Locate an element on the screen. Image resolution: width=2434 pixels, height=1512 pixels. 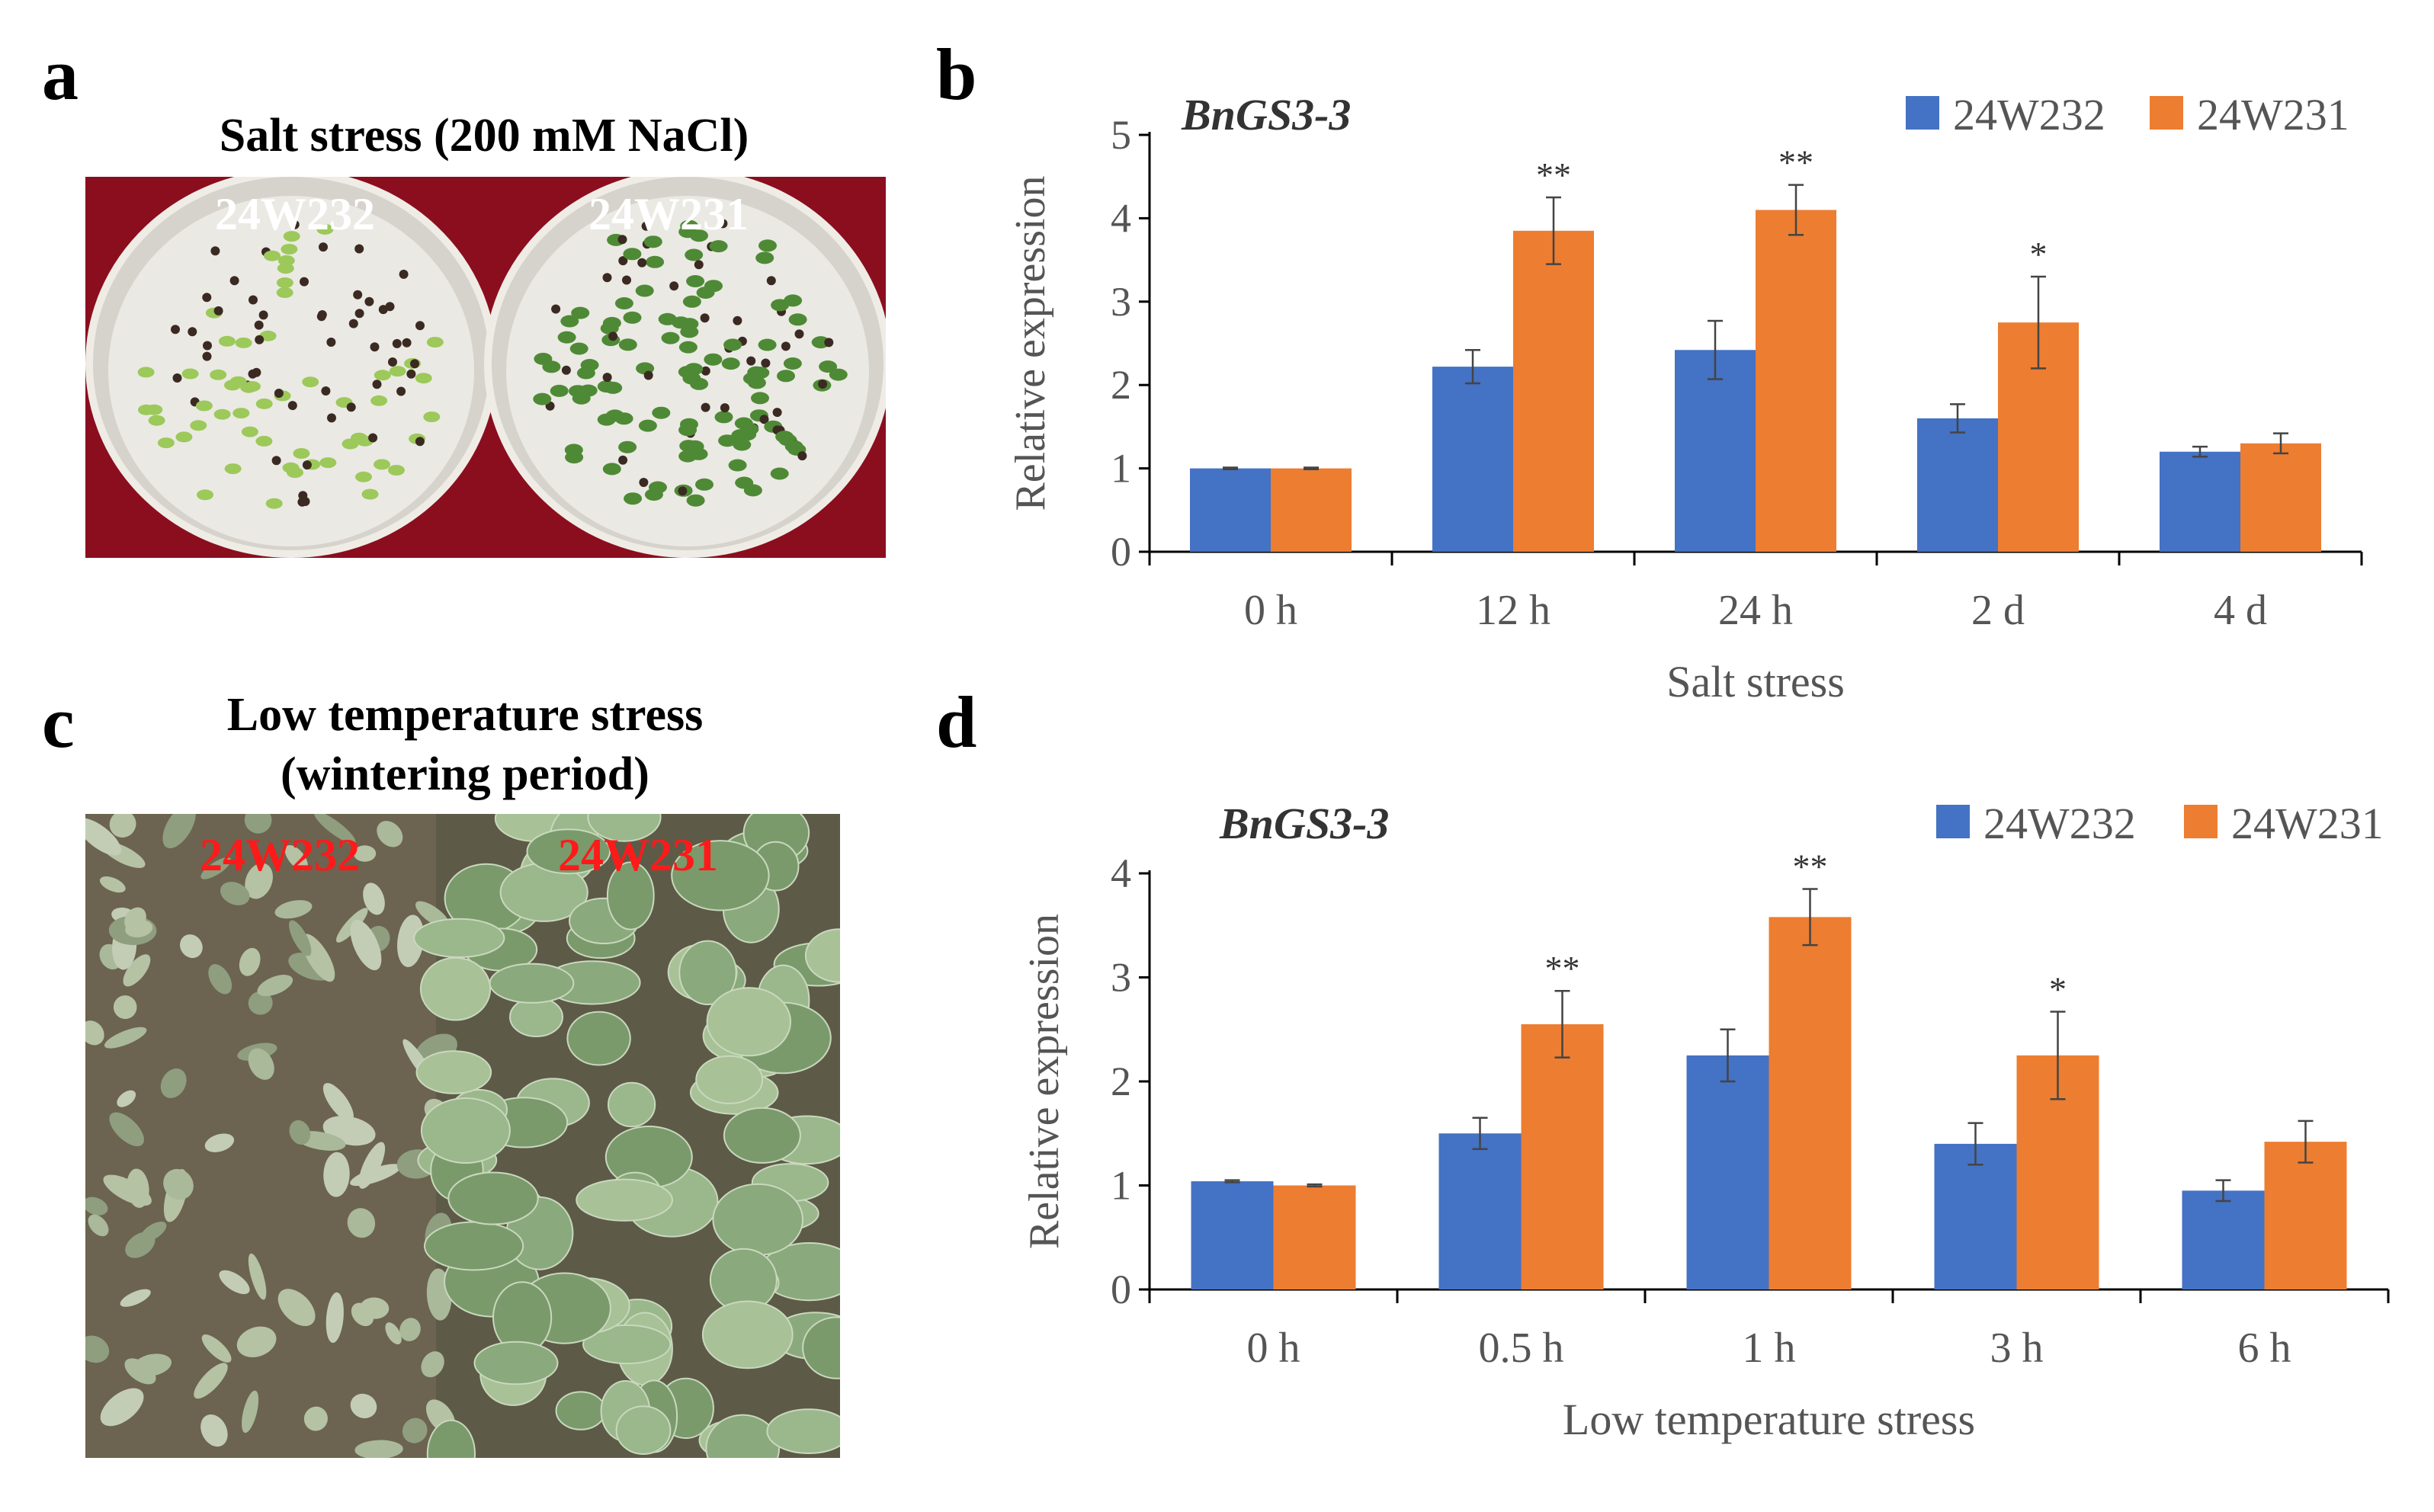
legend-swatch-24W231 is located at coordinates (2201, 821).